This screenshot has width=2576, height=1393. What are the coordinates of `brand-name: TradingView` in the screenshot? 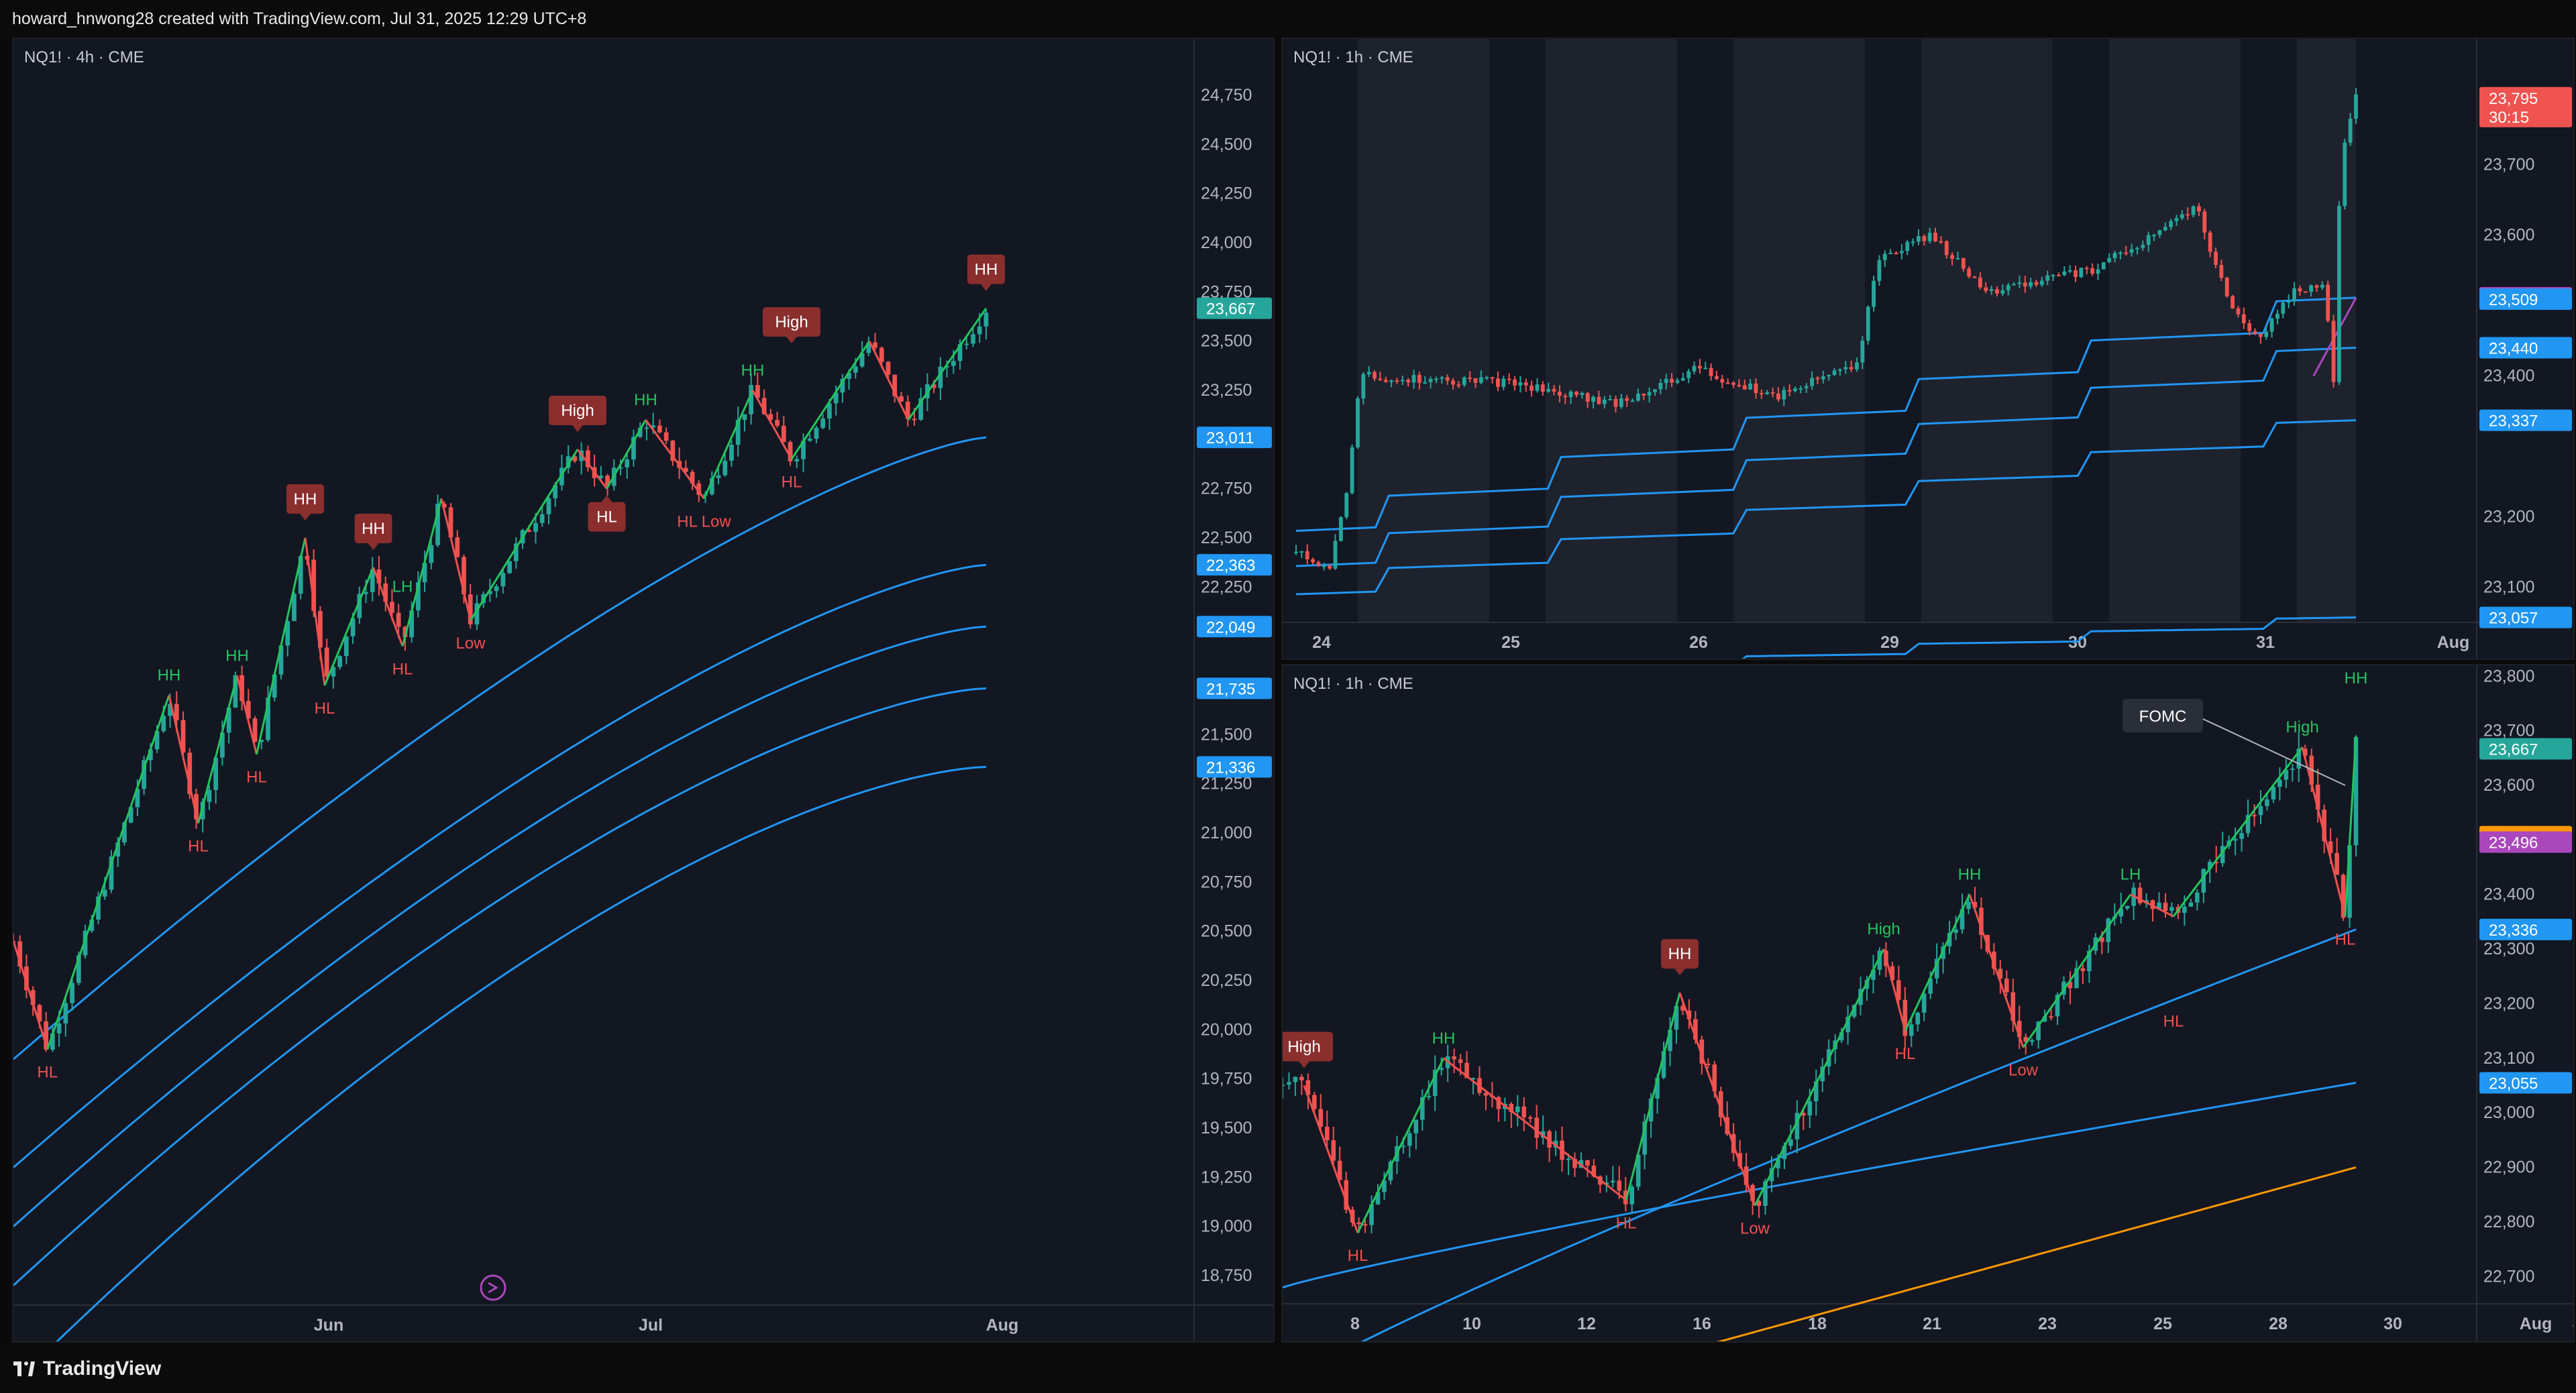 It's located at (102, 1368).